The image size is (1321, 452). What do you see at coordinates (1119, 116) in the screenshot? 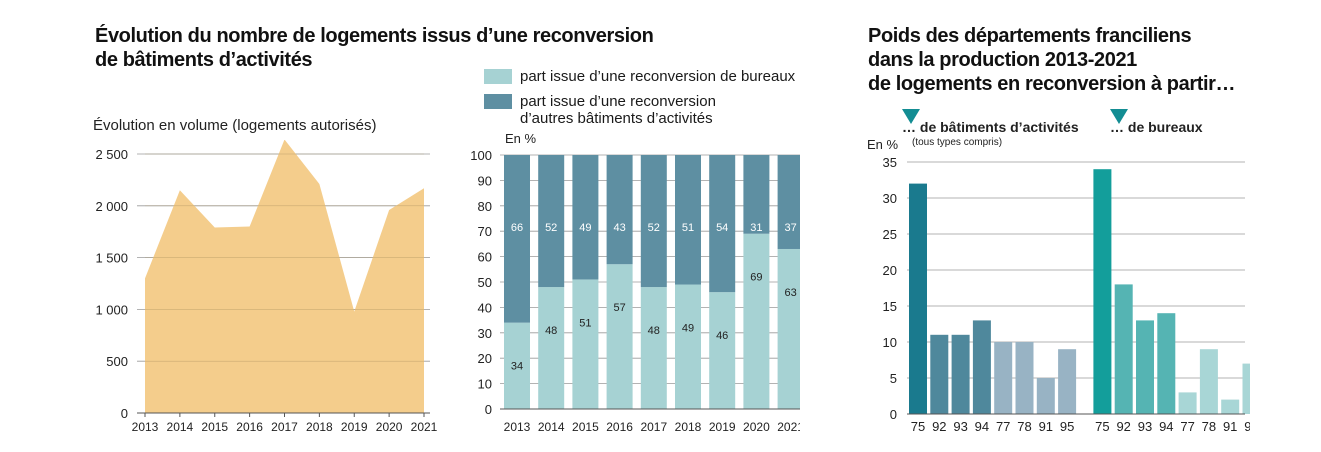
I see `group2-marker-icon` at bounding box center [1119, 116].